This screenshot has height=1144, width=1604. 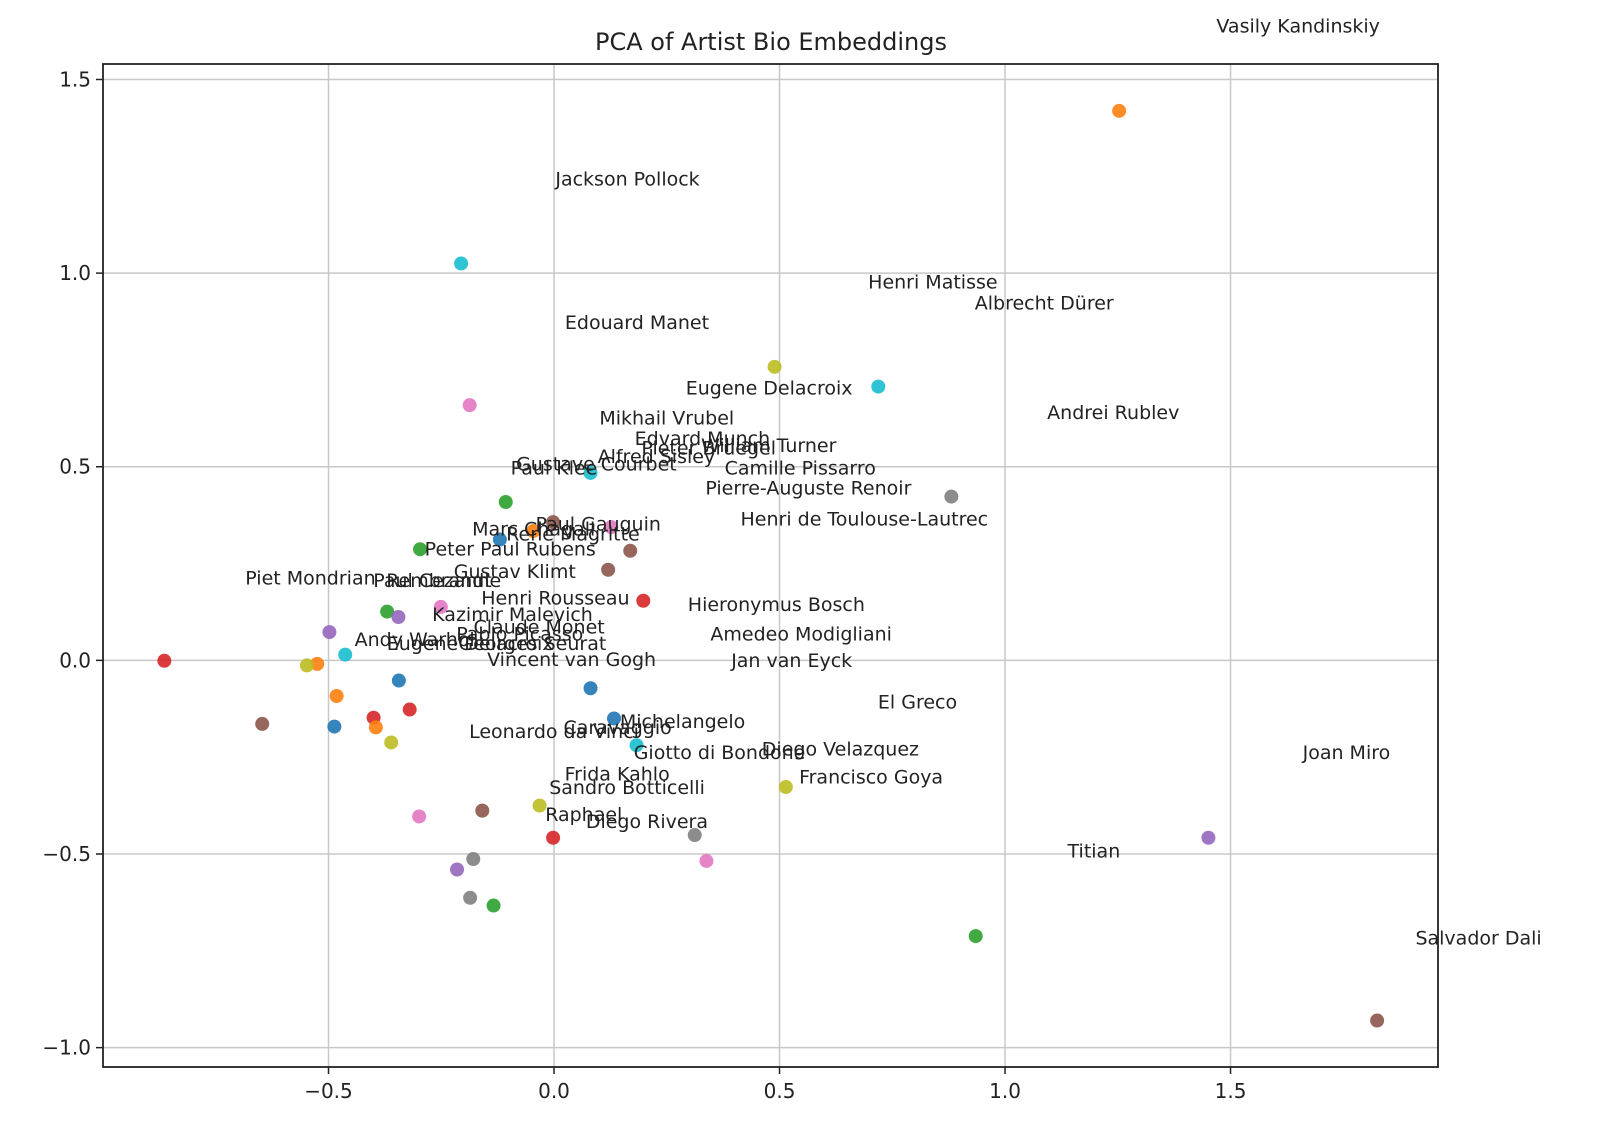 What do you see at coordinates (637, 323) in the screenshot?
I see `point-label: Edouard Manet` at bounding box center [637, 323].